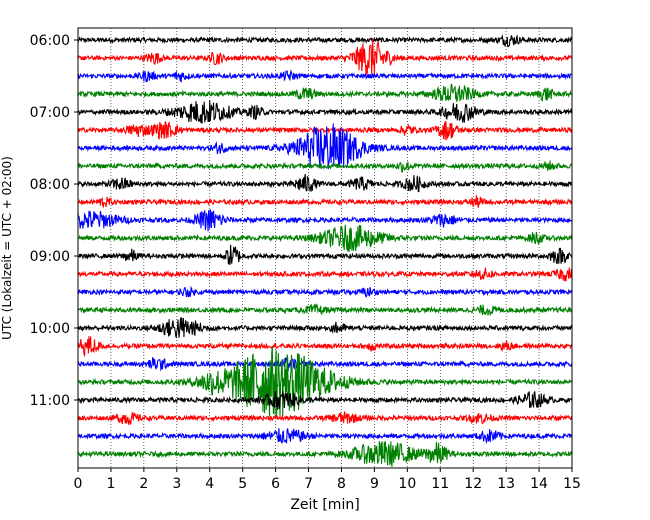  I want to click on x-tick-label: 0, so click(78, 484).